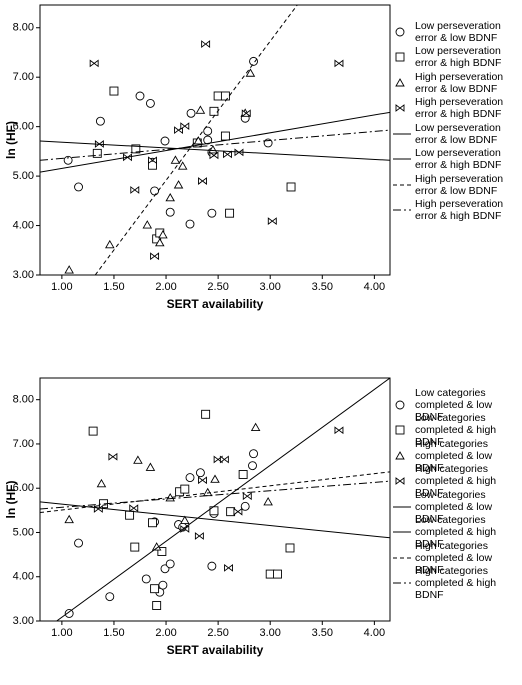  What do you see at coordinates (23, 176) in the screenshot?
I see `y-tick-label: 5.00` at bounding box center [23, 176].